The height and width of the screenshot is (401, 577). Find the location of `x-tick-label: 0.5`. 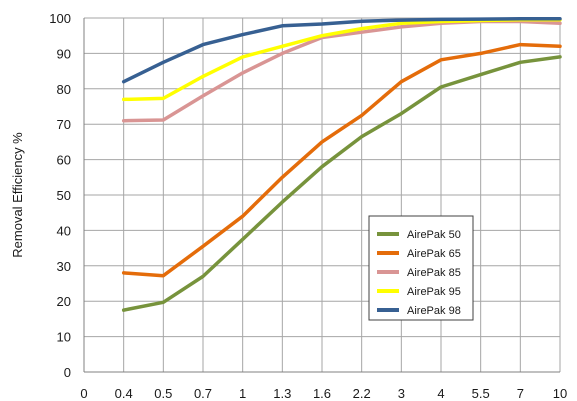

x-tick-label: 0.5 is located at coordinates (163, 393).